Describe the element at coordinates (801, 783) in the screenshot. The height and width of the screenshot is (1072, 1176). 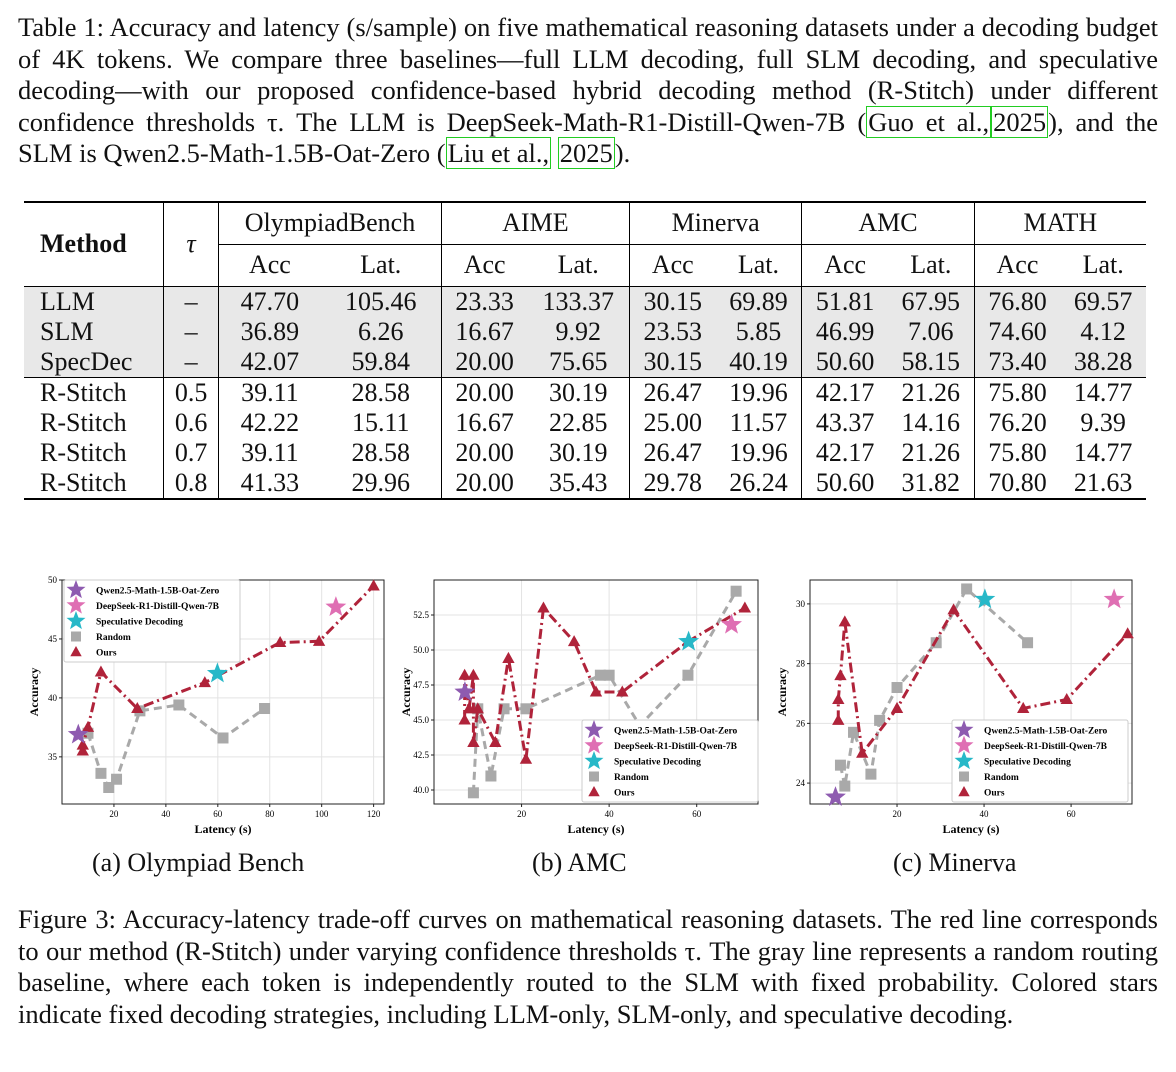
I see `y-tick-label: 24` at that location.